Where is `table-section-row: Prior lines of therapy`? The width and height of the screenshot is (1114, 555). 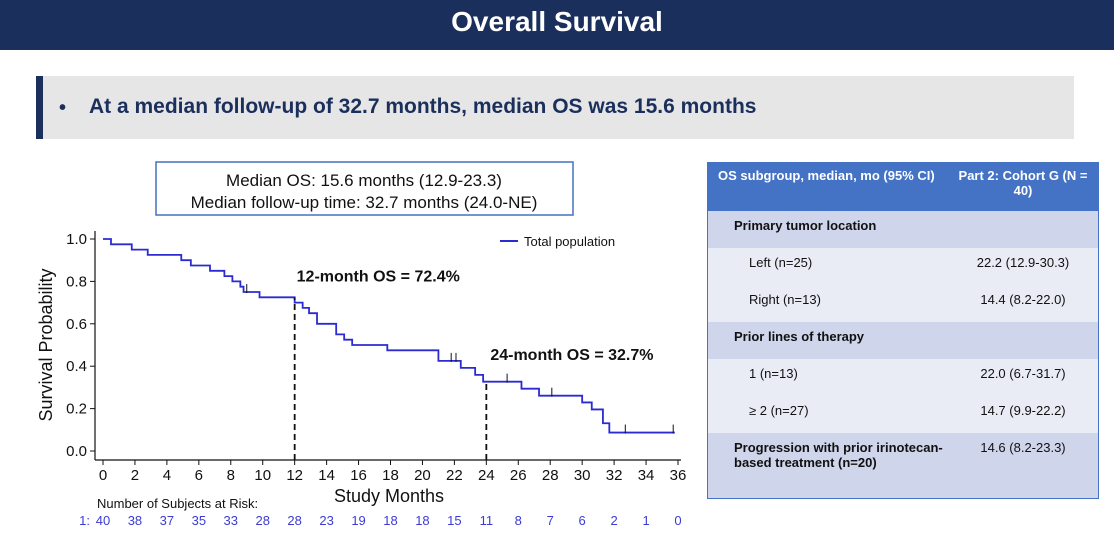 table-section-row: Prior lines of therapy is located at coordinates (903, 340).